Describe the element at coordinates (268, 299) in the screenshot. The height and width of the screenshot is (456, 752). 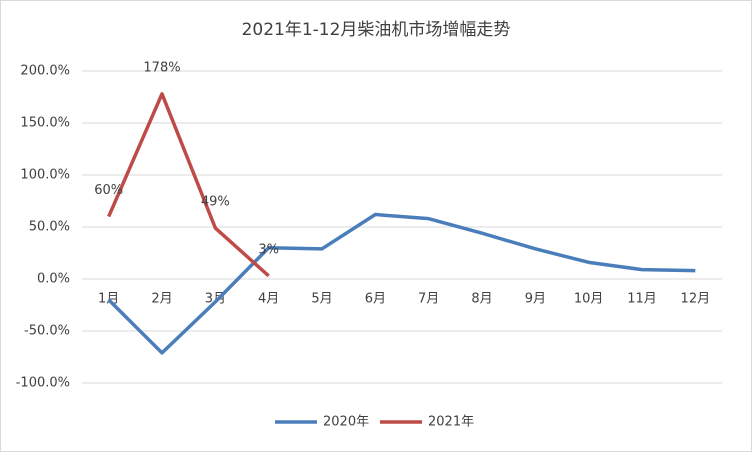
I see `x-tick-label: 4月` at that location.